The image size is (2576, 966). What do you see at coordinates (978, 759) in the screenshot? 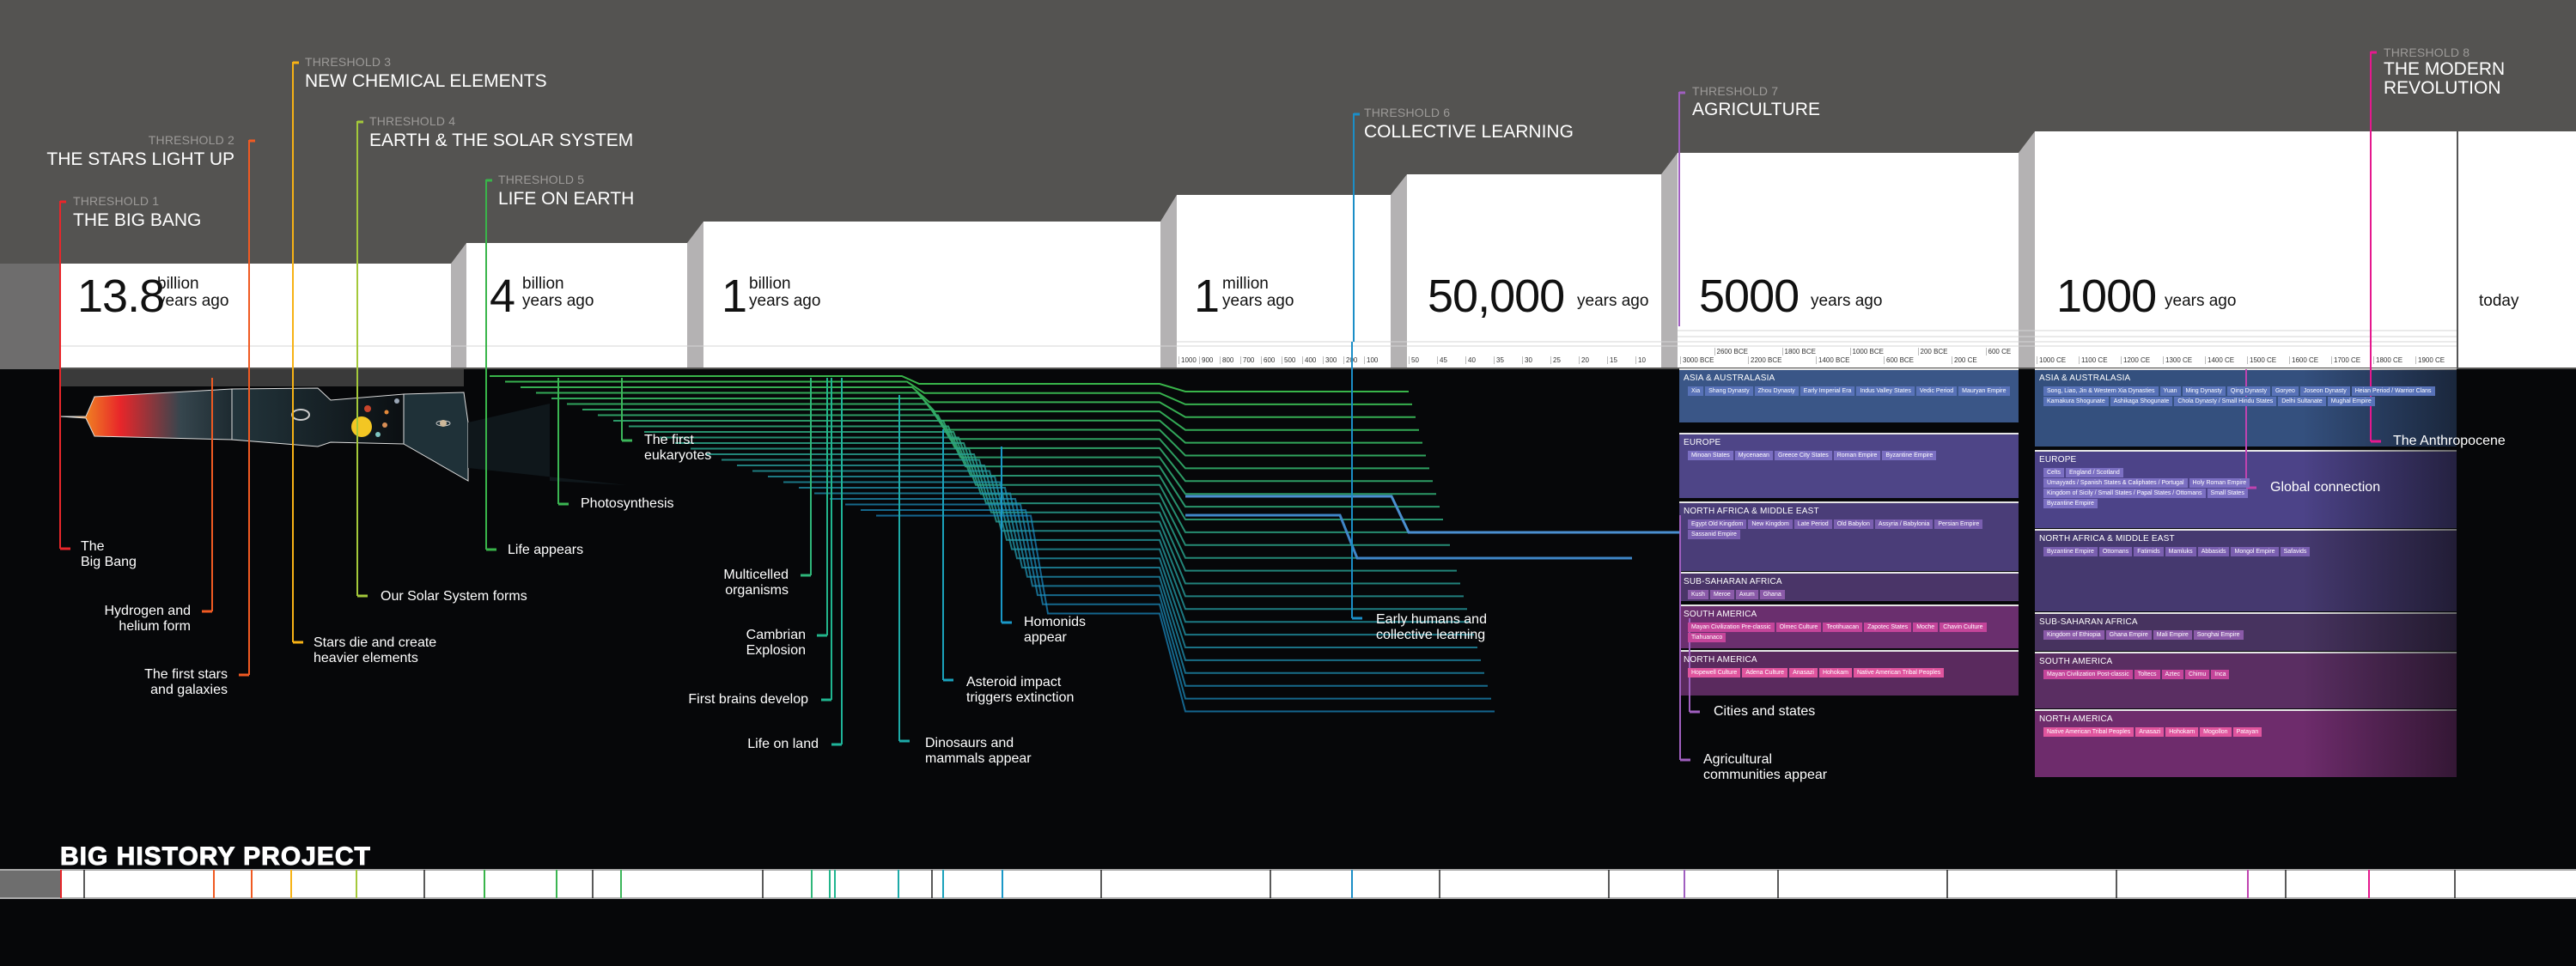
I see `event-label-line: mammals appear` at bounding box center [978, 759].